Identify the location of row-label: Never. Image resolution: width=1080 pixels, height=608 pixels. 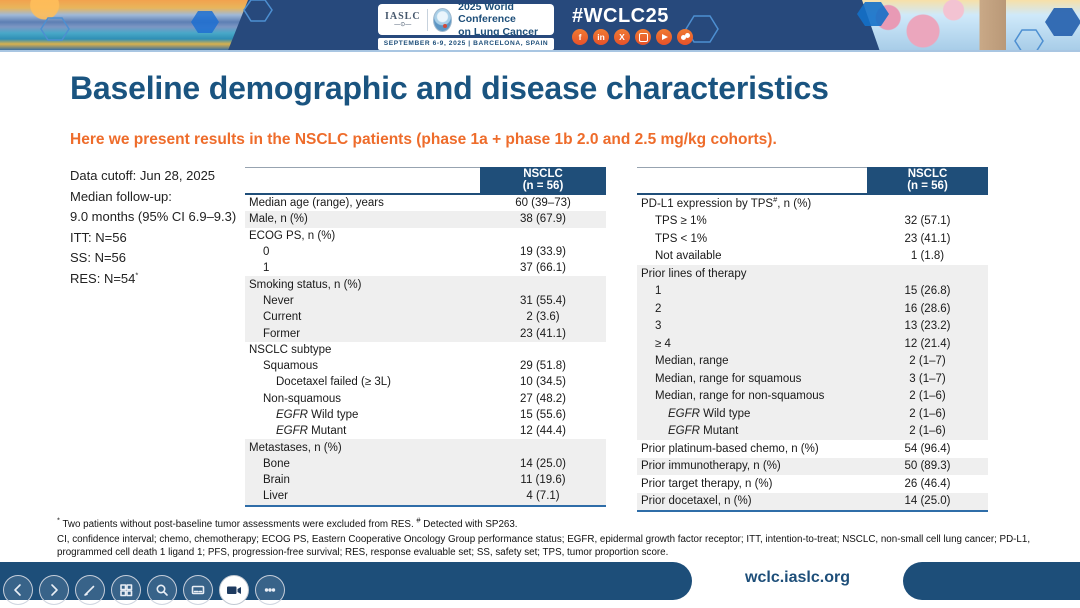
(278, 300).